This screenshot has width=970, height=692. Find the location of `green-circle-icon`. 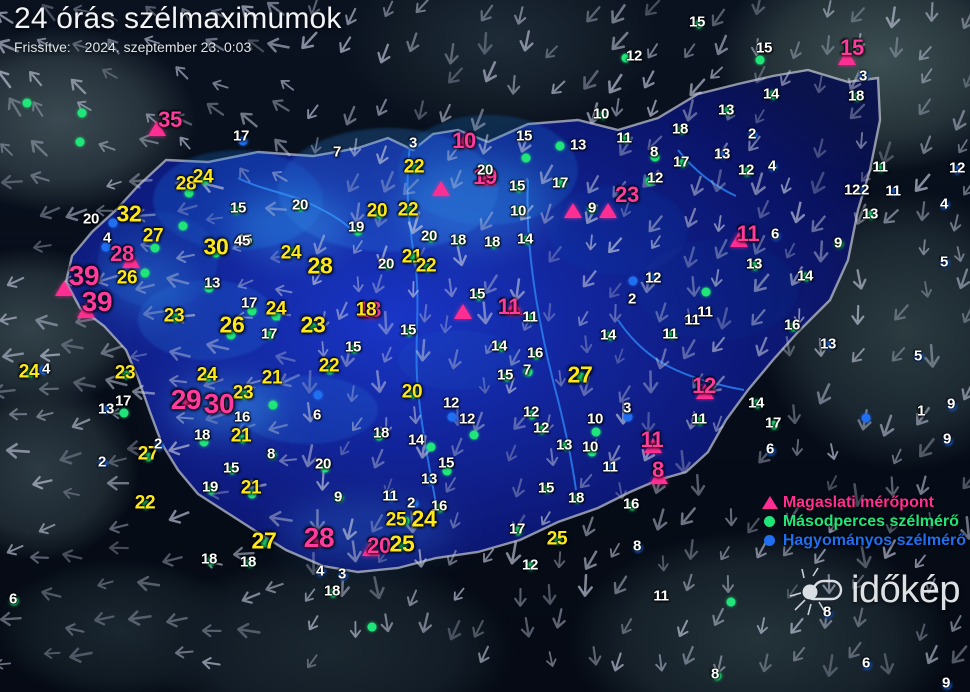

green-circle-icon is located at coordinates (770, 521).